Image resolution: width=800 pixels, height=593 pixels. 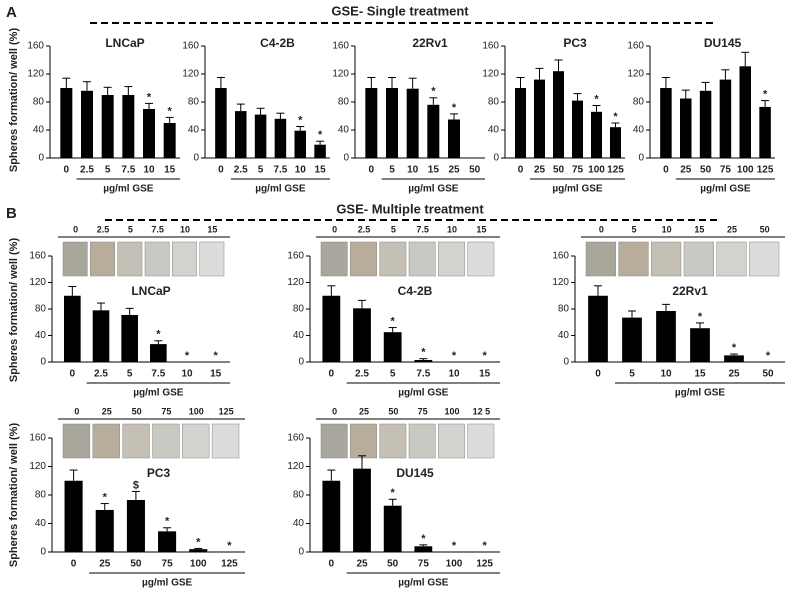 What do you see at coordinates (690, 291) in the screenshot?
I see `chart-title: 22Rv1` at bounding box center [690, 291].